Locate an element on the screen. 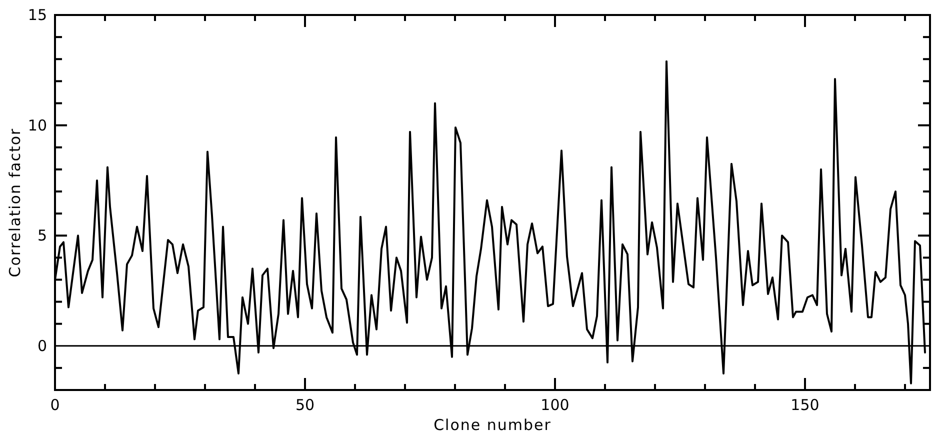 The height and width of the screenshot is (436, 933). y-tick-label: 15 is located at coordinates (37, 15).